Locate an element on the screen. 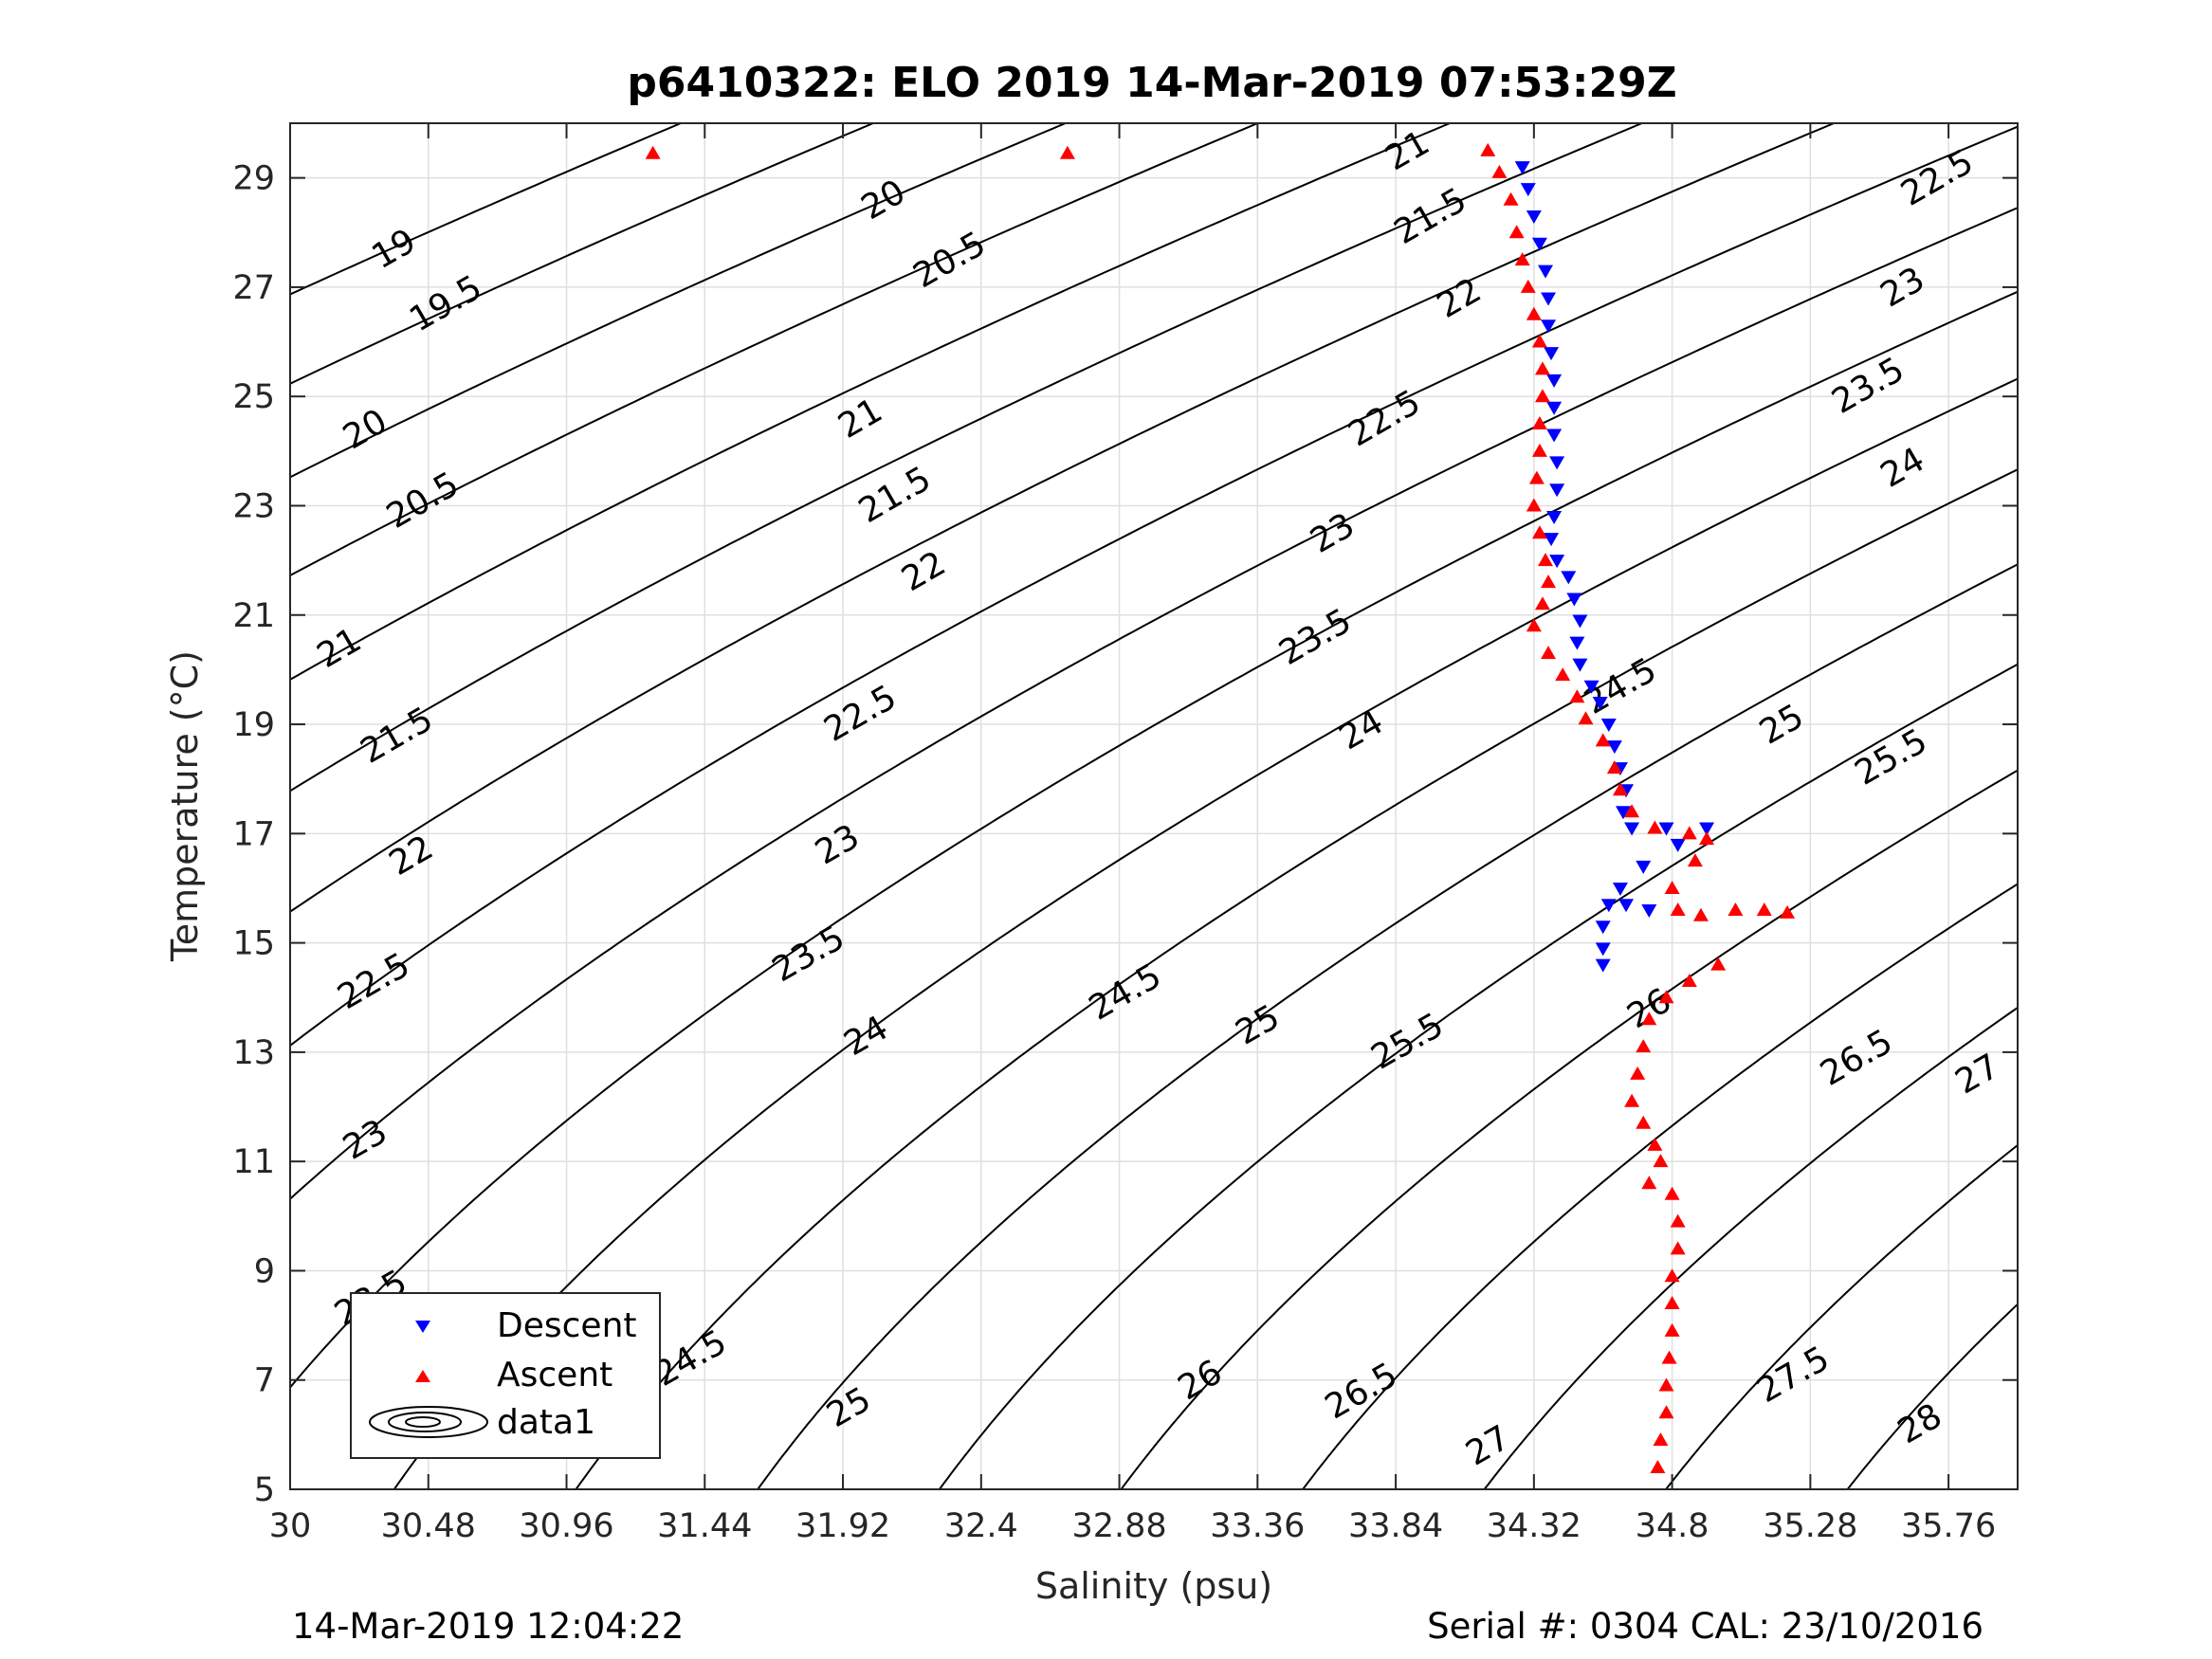 The image size is (2212, 1659). x-tick-label: 32.88 is located at coordinates (1118, 1526).